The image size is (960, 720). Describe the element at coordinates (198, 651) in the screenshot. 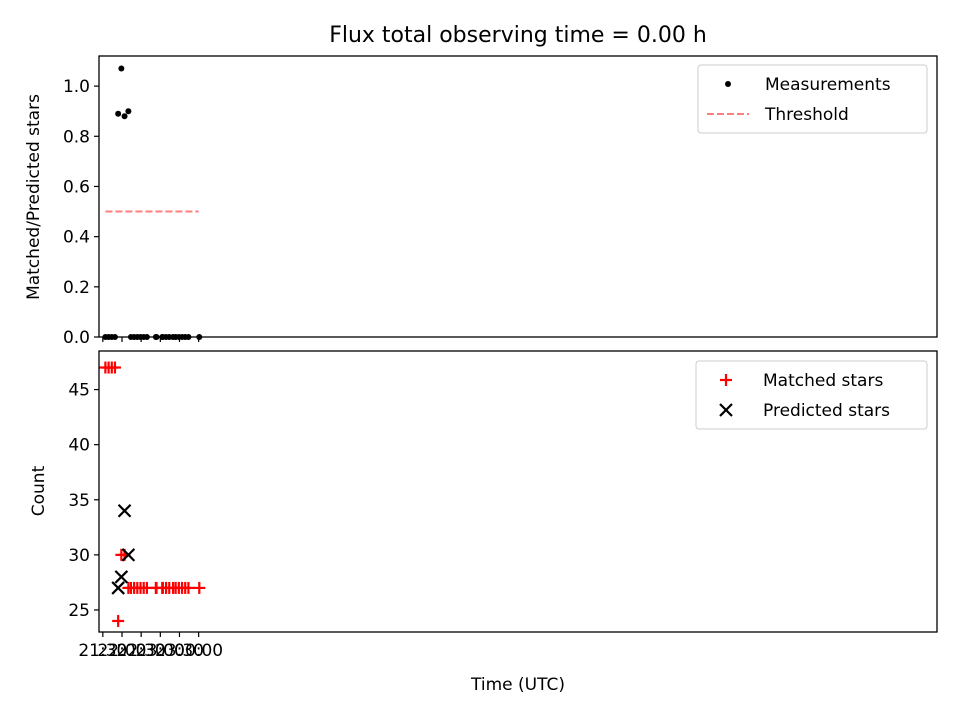

I see `x-tick-label: 00:00` at that location.